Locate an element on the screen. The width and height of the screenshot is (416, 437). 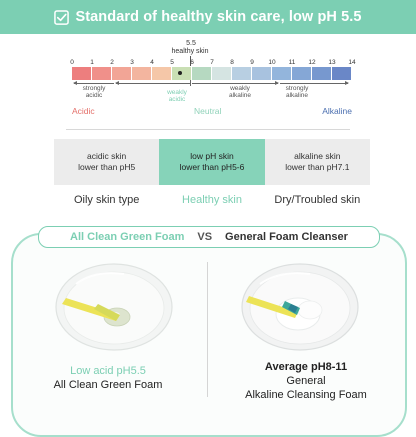
acidic-skin-box: acidic skin lower than pH5 is located at coordinates (107, 162).